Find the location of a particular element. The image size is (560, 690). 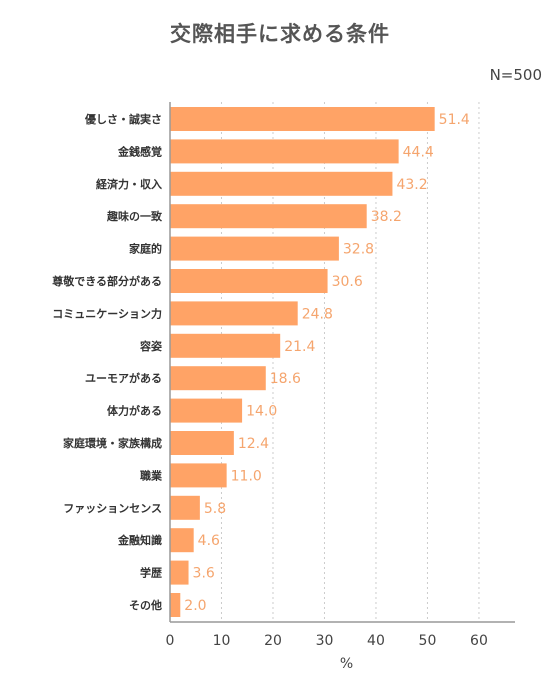

x-tick-label: 10 is located at coordinates (222, 641).